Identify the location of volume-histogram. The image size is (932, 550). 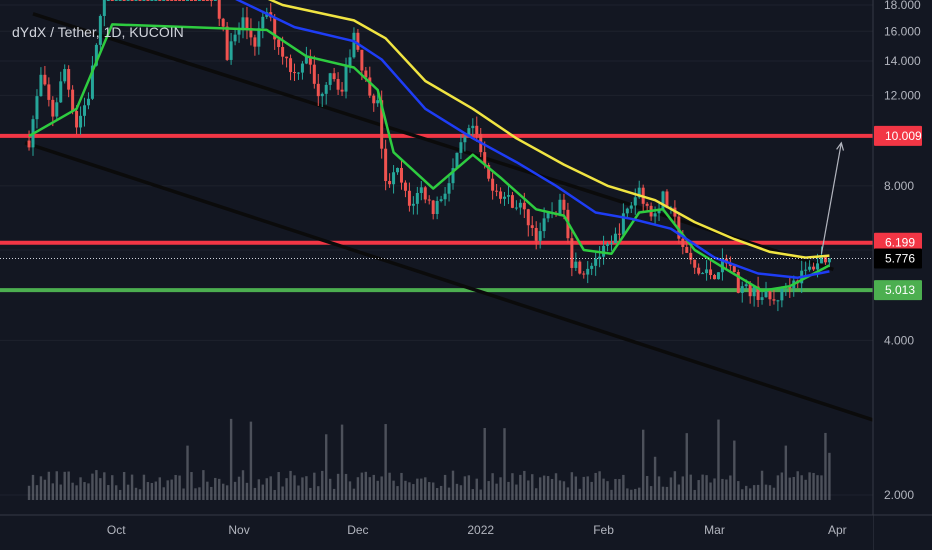
(429, 459).